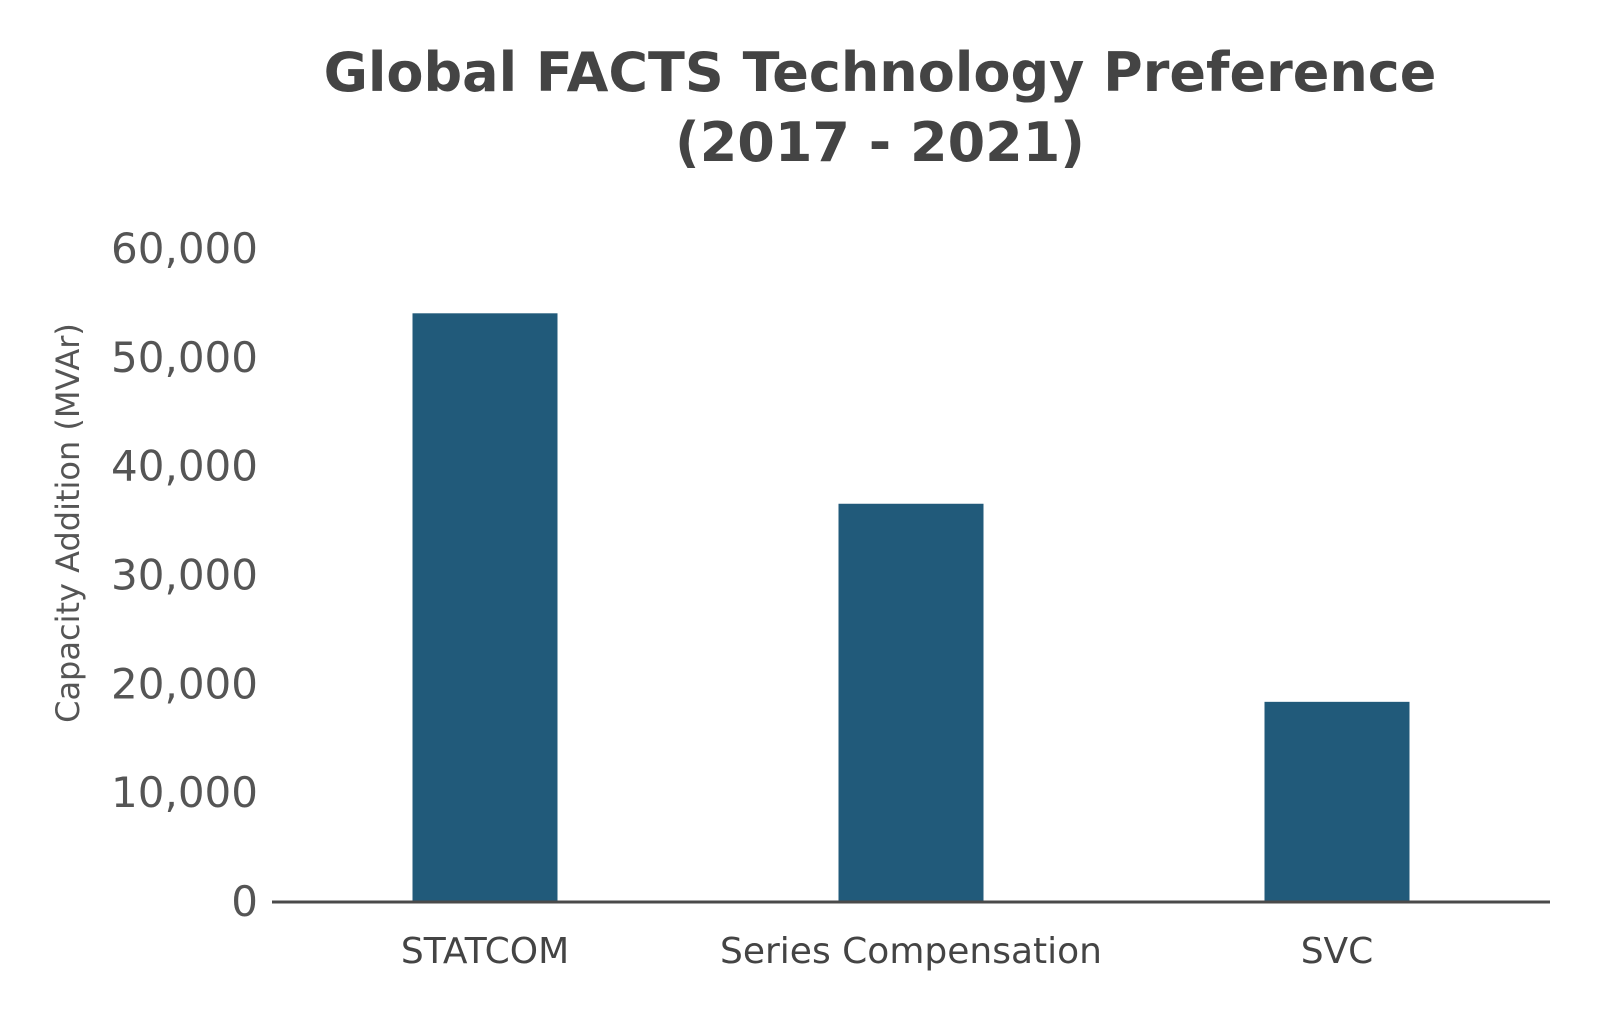 The image size is (1600, 1024). I want to click on y-tick-label: 50,000, so click(184, 357).